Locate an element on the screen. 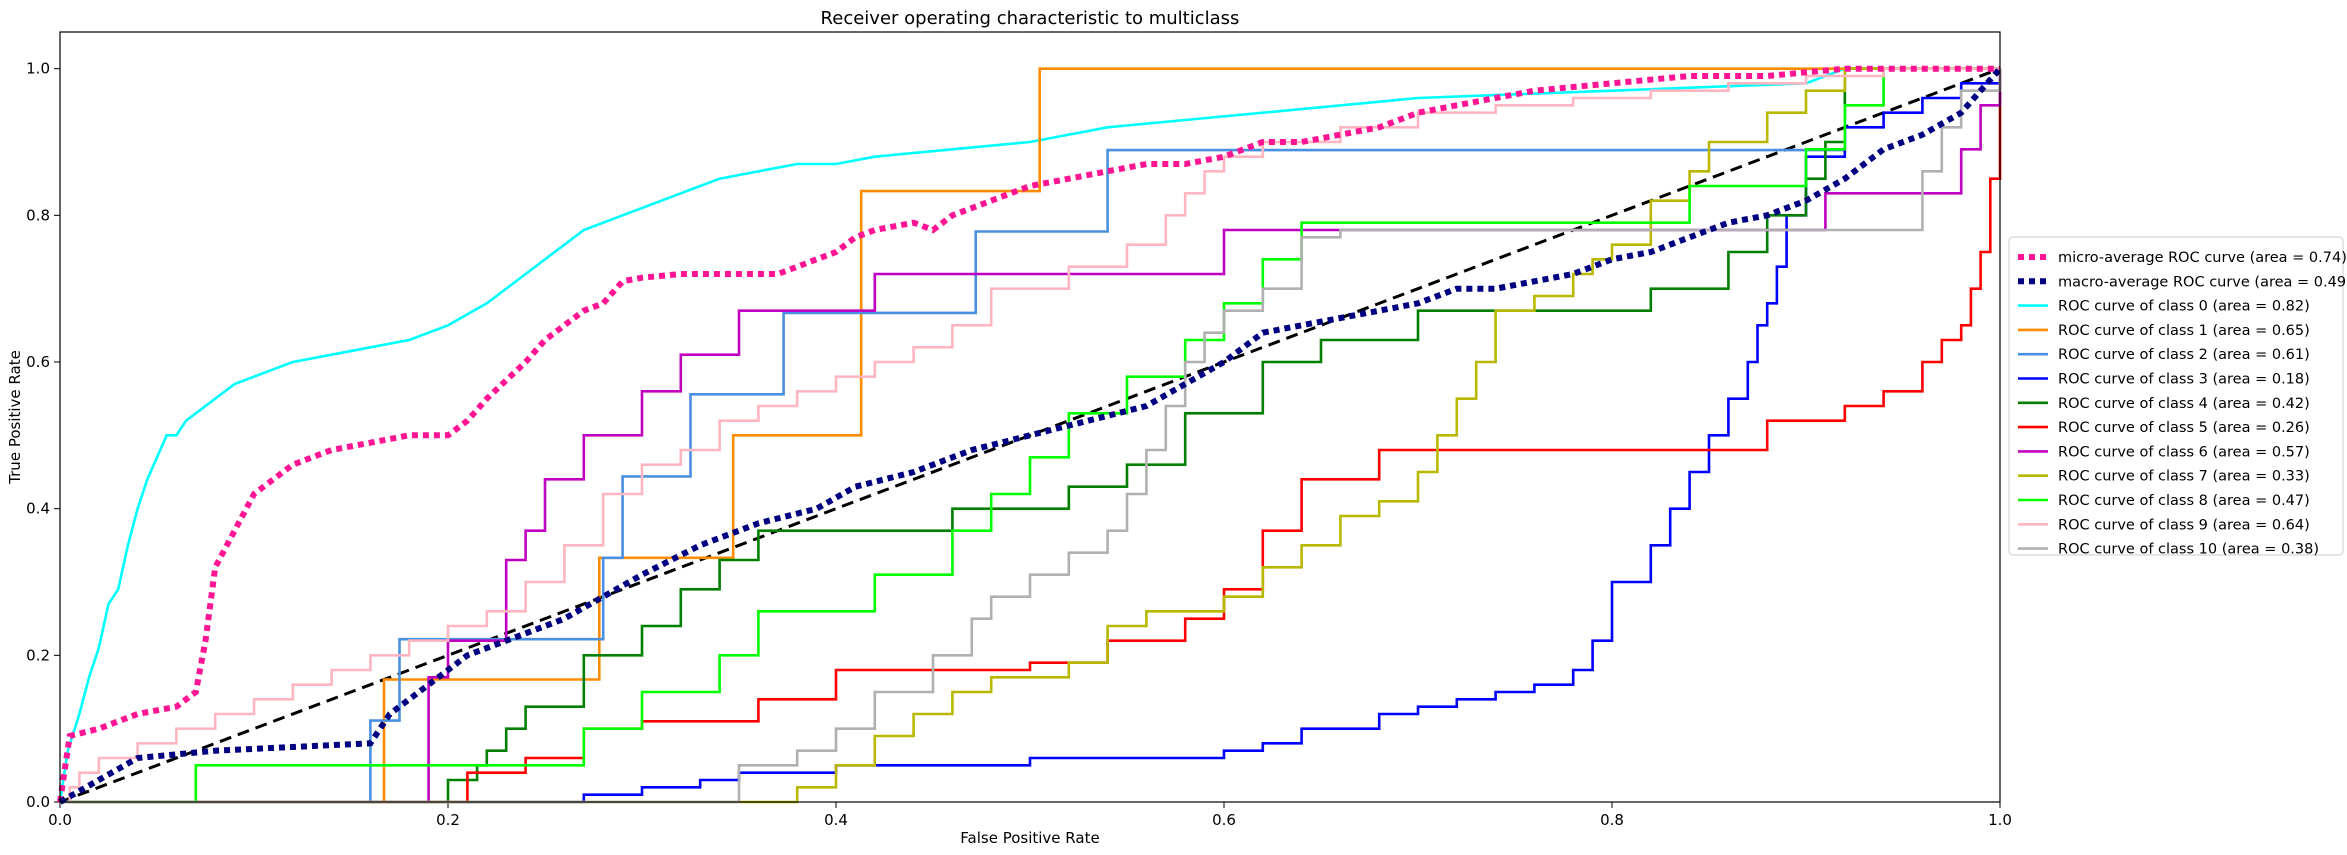  legend-entry-0: micro-average ROC curve (area = 0.74) is located at coordinates (2202, 258).